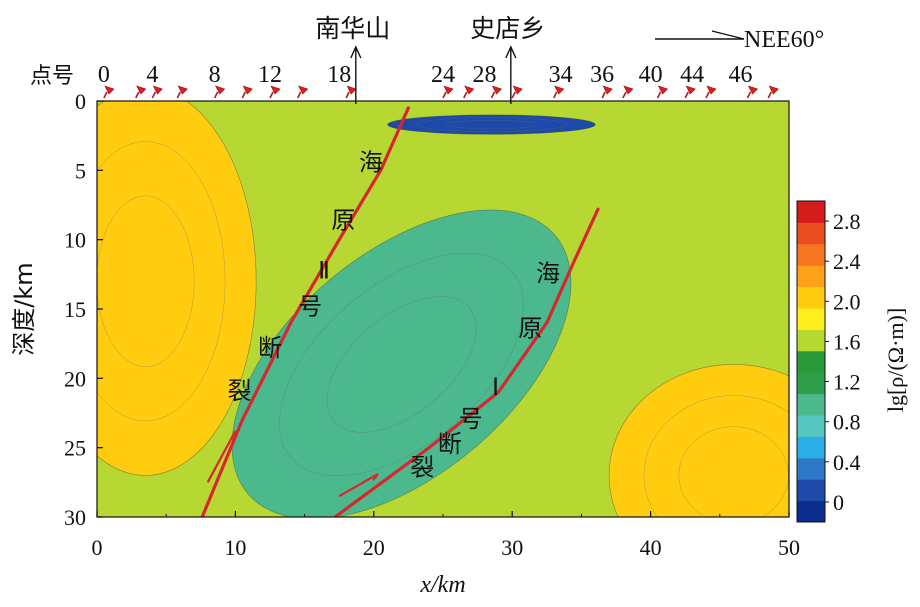 This screenshot has height=607, width=920. I want to click on fault-label-char: 海, so click(548, 273).